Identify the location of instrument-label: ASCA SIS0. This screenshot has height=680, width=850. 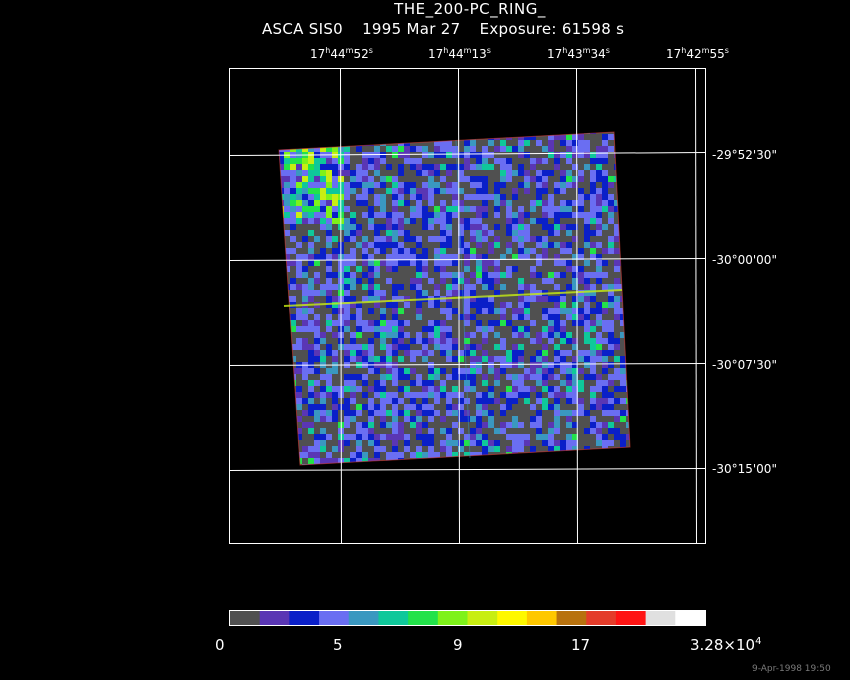
(302, 29).